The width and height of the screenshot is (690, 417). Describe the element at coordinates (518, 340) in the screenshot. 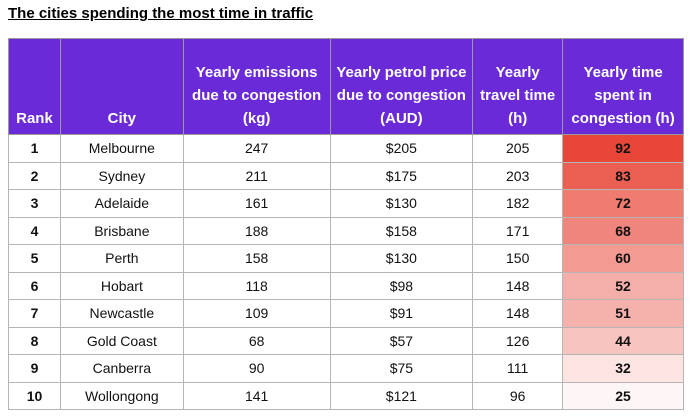

I see `value-cell: 126` at that location.